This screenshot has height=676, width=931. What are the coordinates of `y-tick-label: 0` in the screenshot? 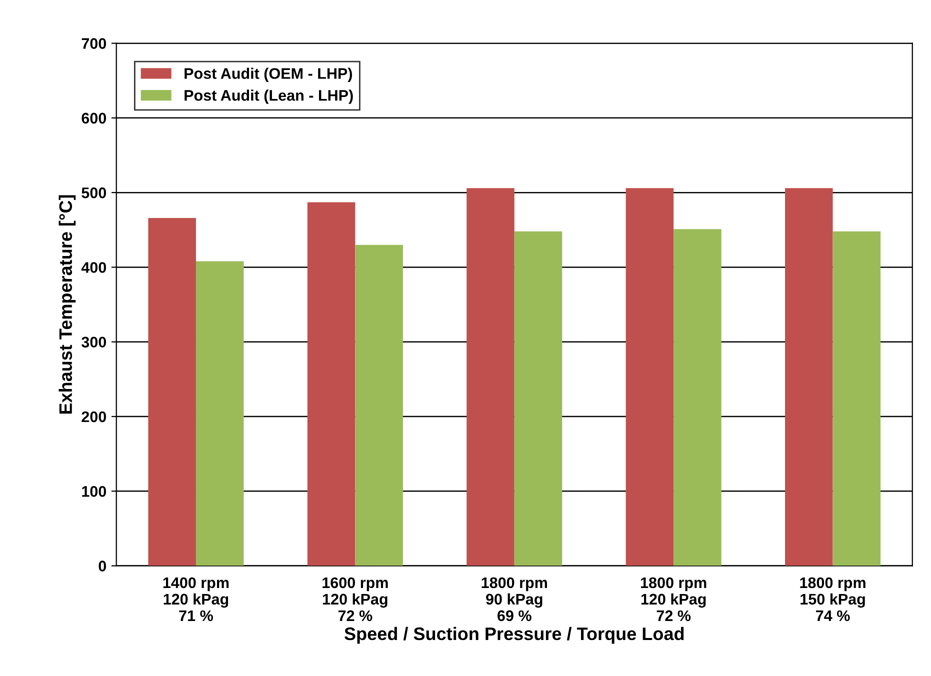 It's located at (102, 566).